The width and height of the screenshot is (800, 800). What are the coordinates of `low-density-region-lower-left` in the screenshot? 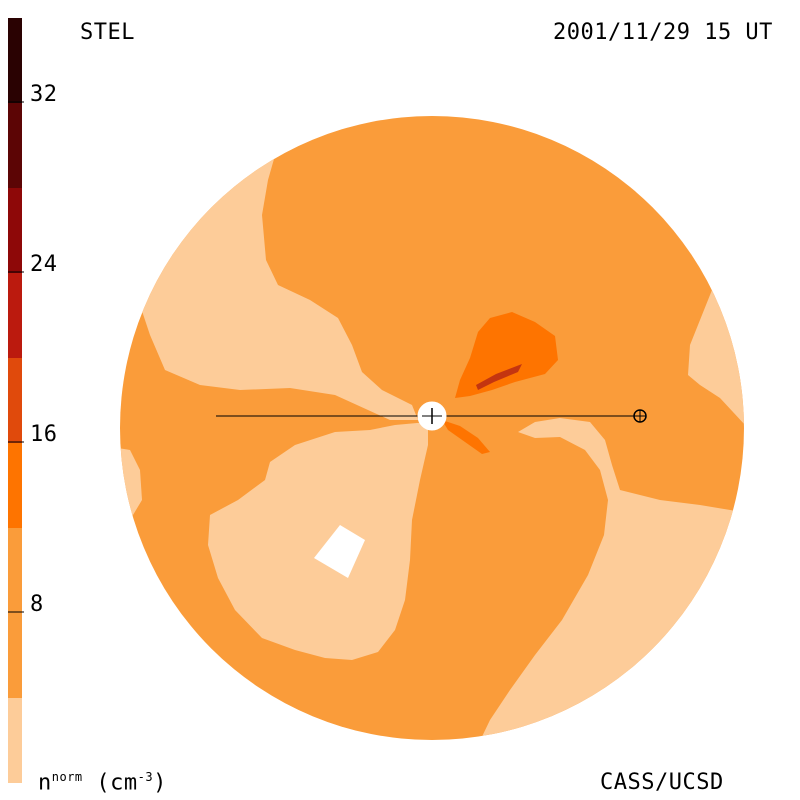 It's located at (318, 541).